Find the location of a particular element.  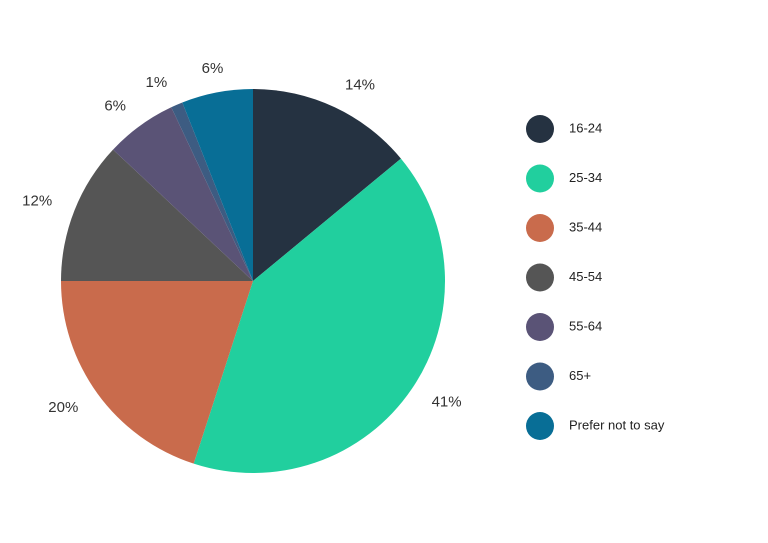

legend-item: 65+ is located at coordinates (558, 376).